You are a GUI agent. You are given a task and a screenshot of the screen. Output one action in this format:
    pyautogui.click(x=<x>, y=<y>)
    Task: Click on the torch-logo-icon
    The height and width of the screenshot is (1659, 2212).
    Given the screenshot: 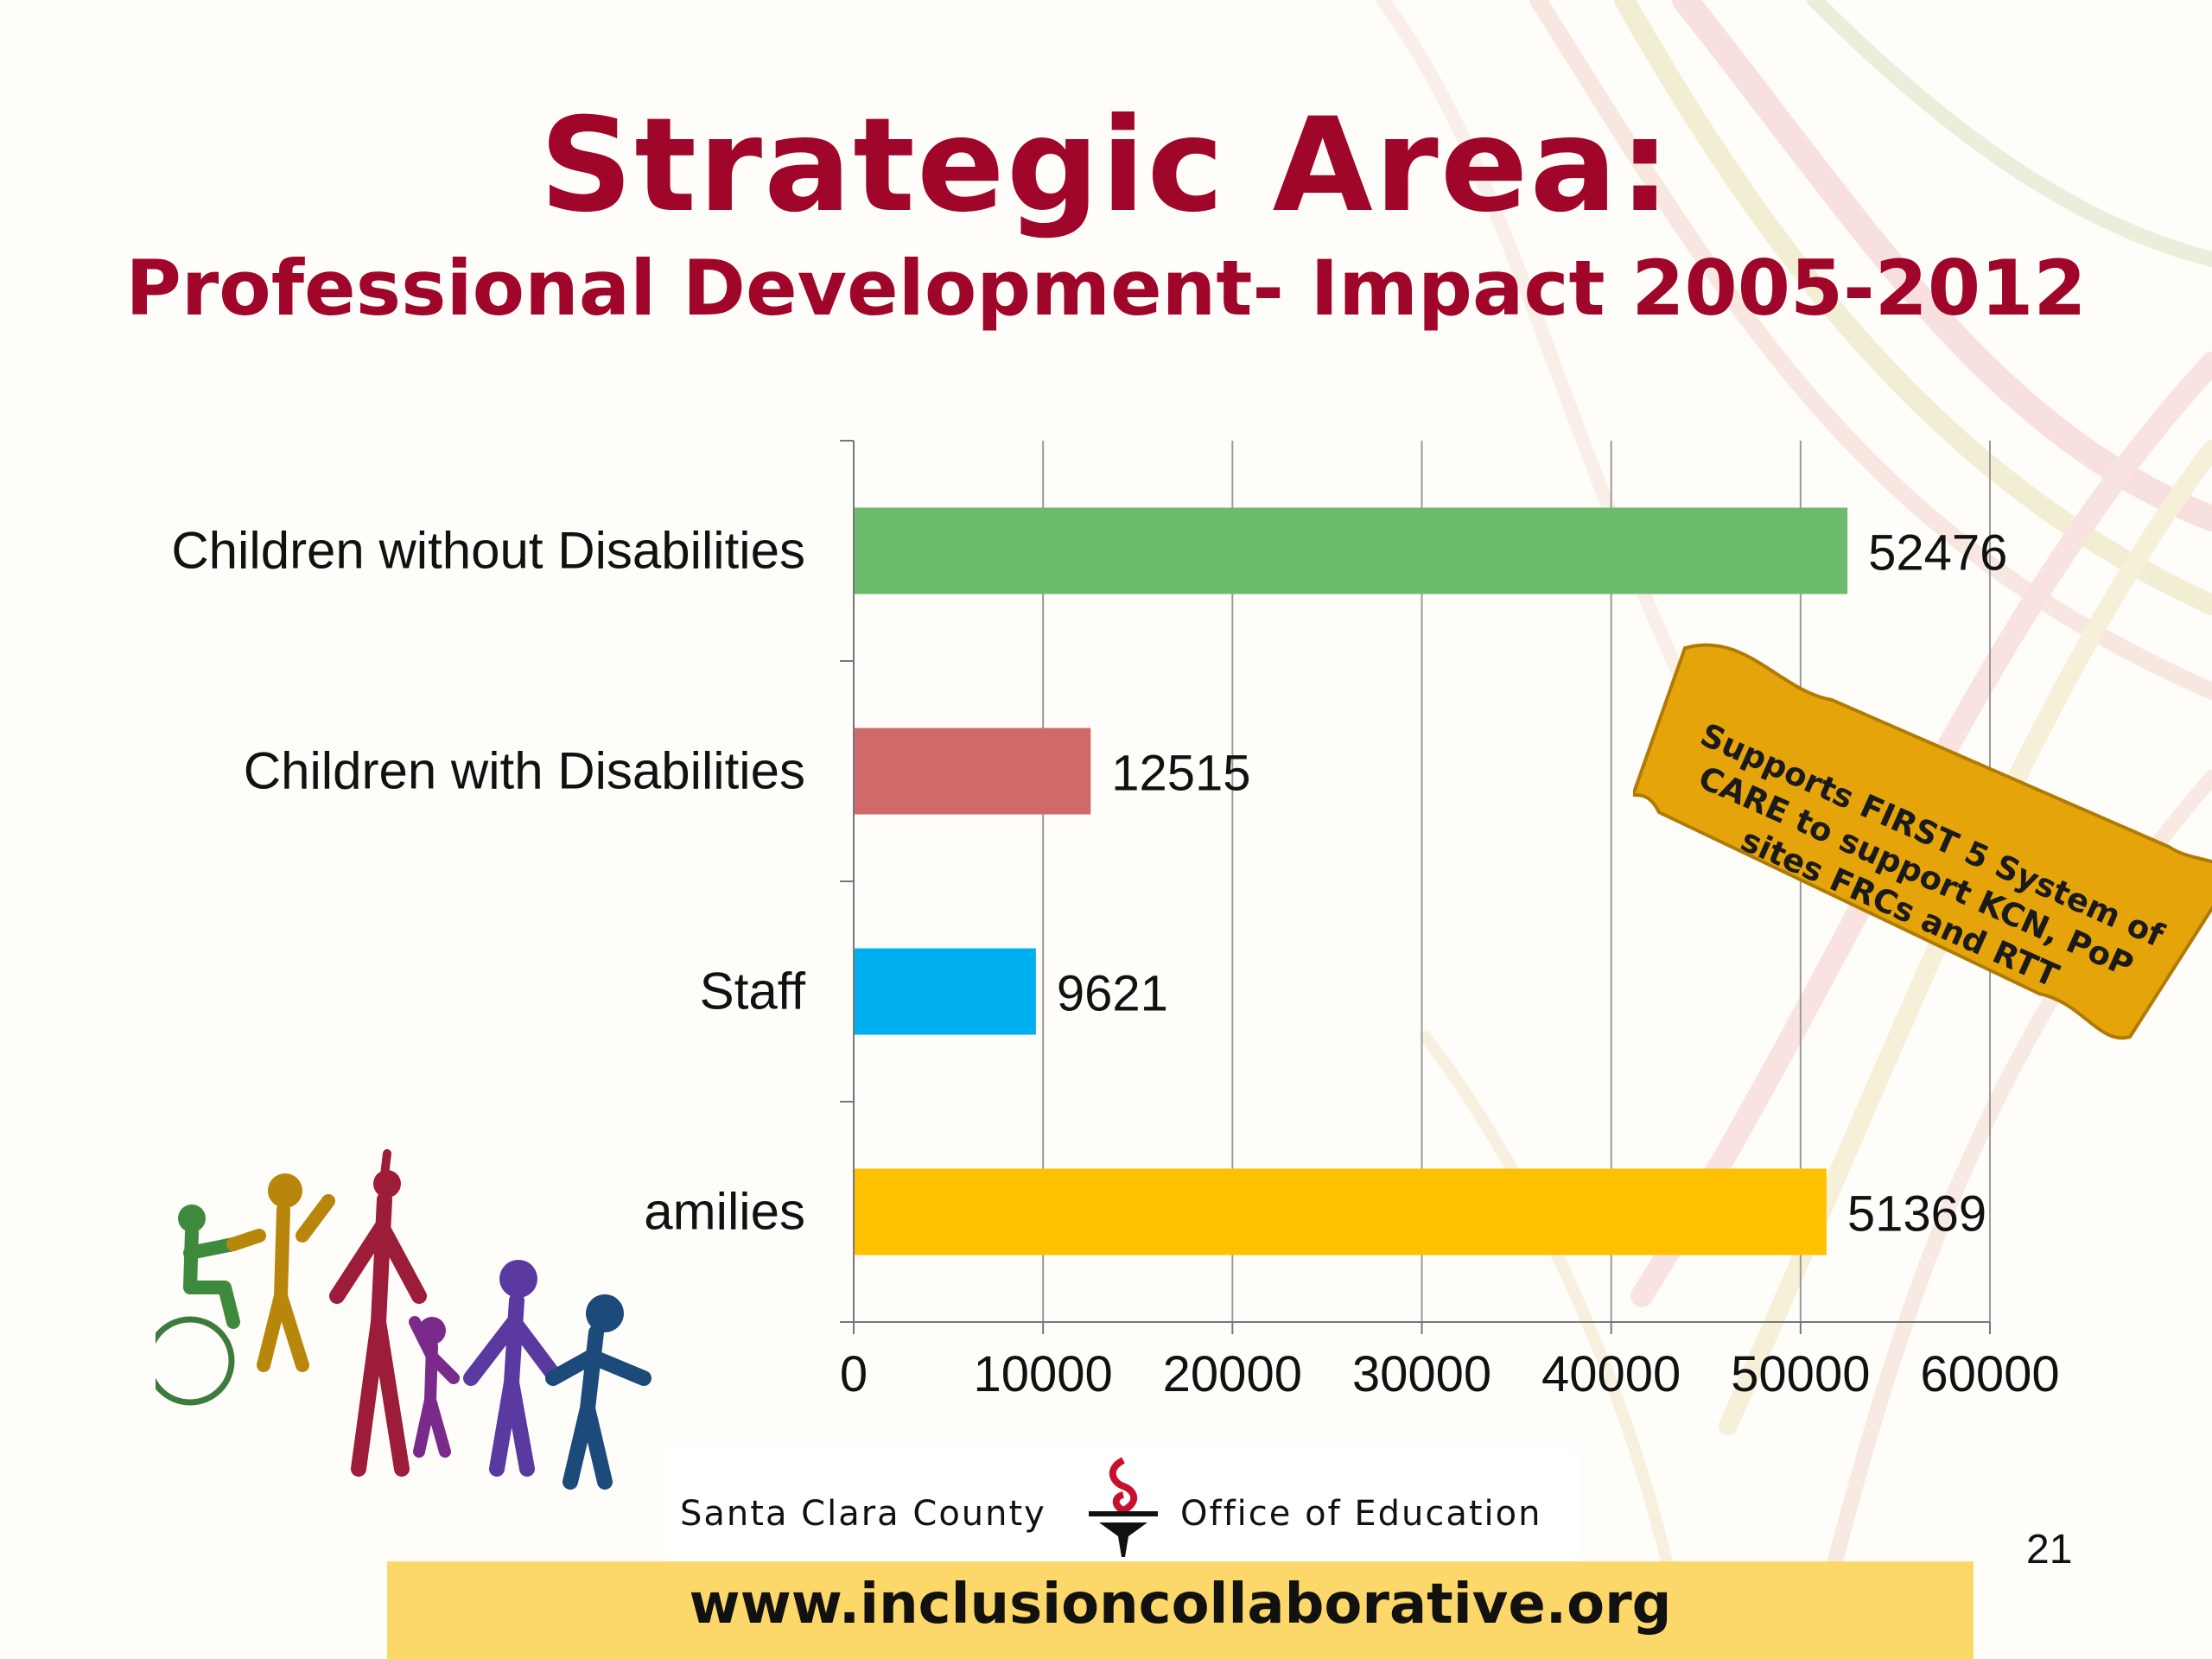 What is the action you would take?
    pyautogui.click(x=1123, y=1507)
    